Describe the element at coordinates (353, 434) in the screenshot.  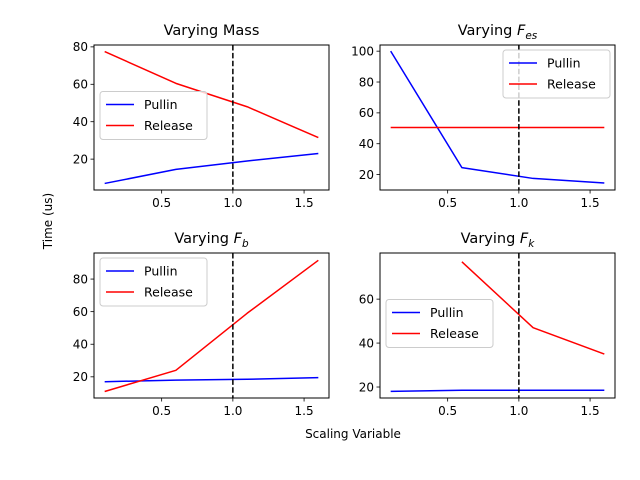
I see `figure-xlabel: Scaling Variable` at that location.